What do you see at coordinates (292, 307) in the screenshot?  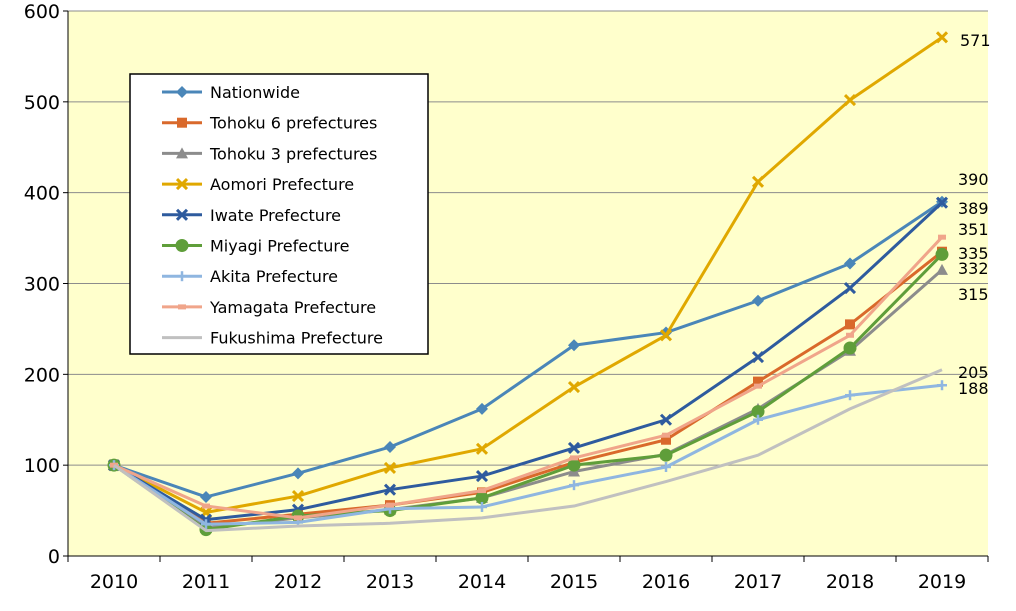 I see `legend-label: Yamagata Prefecture` at bounding box center [292, 307].